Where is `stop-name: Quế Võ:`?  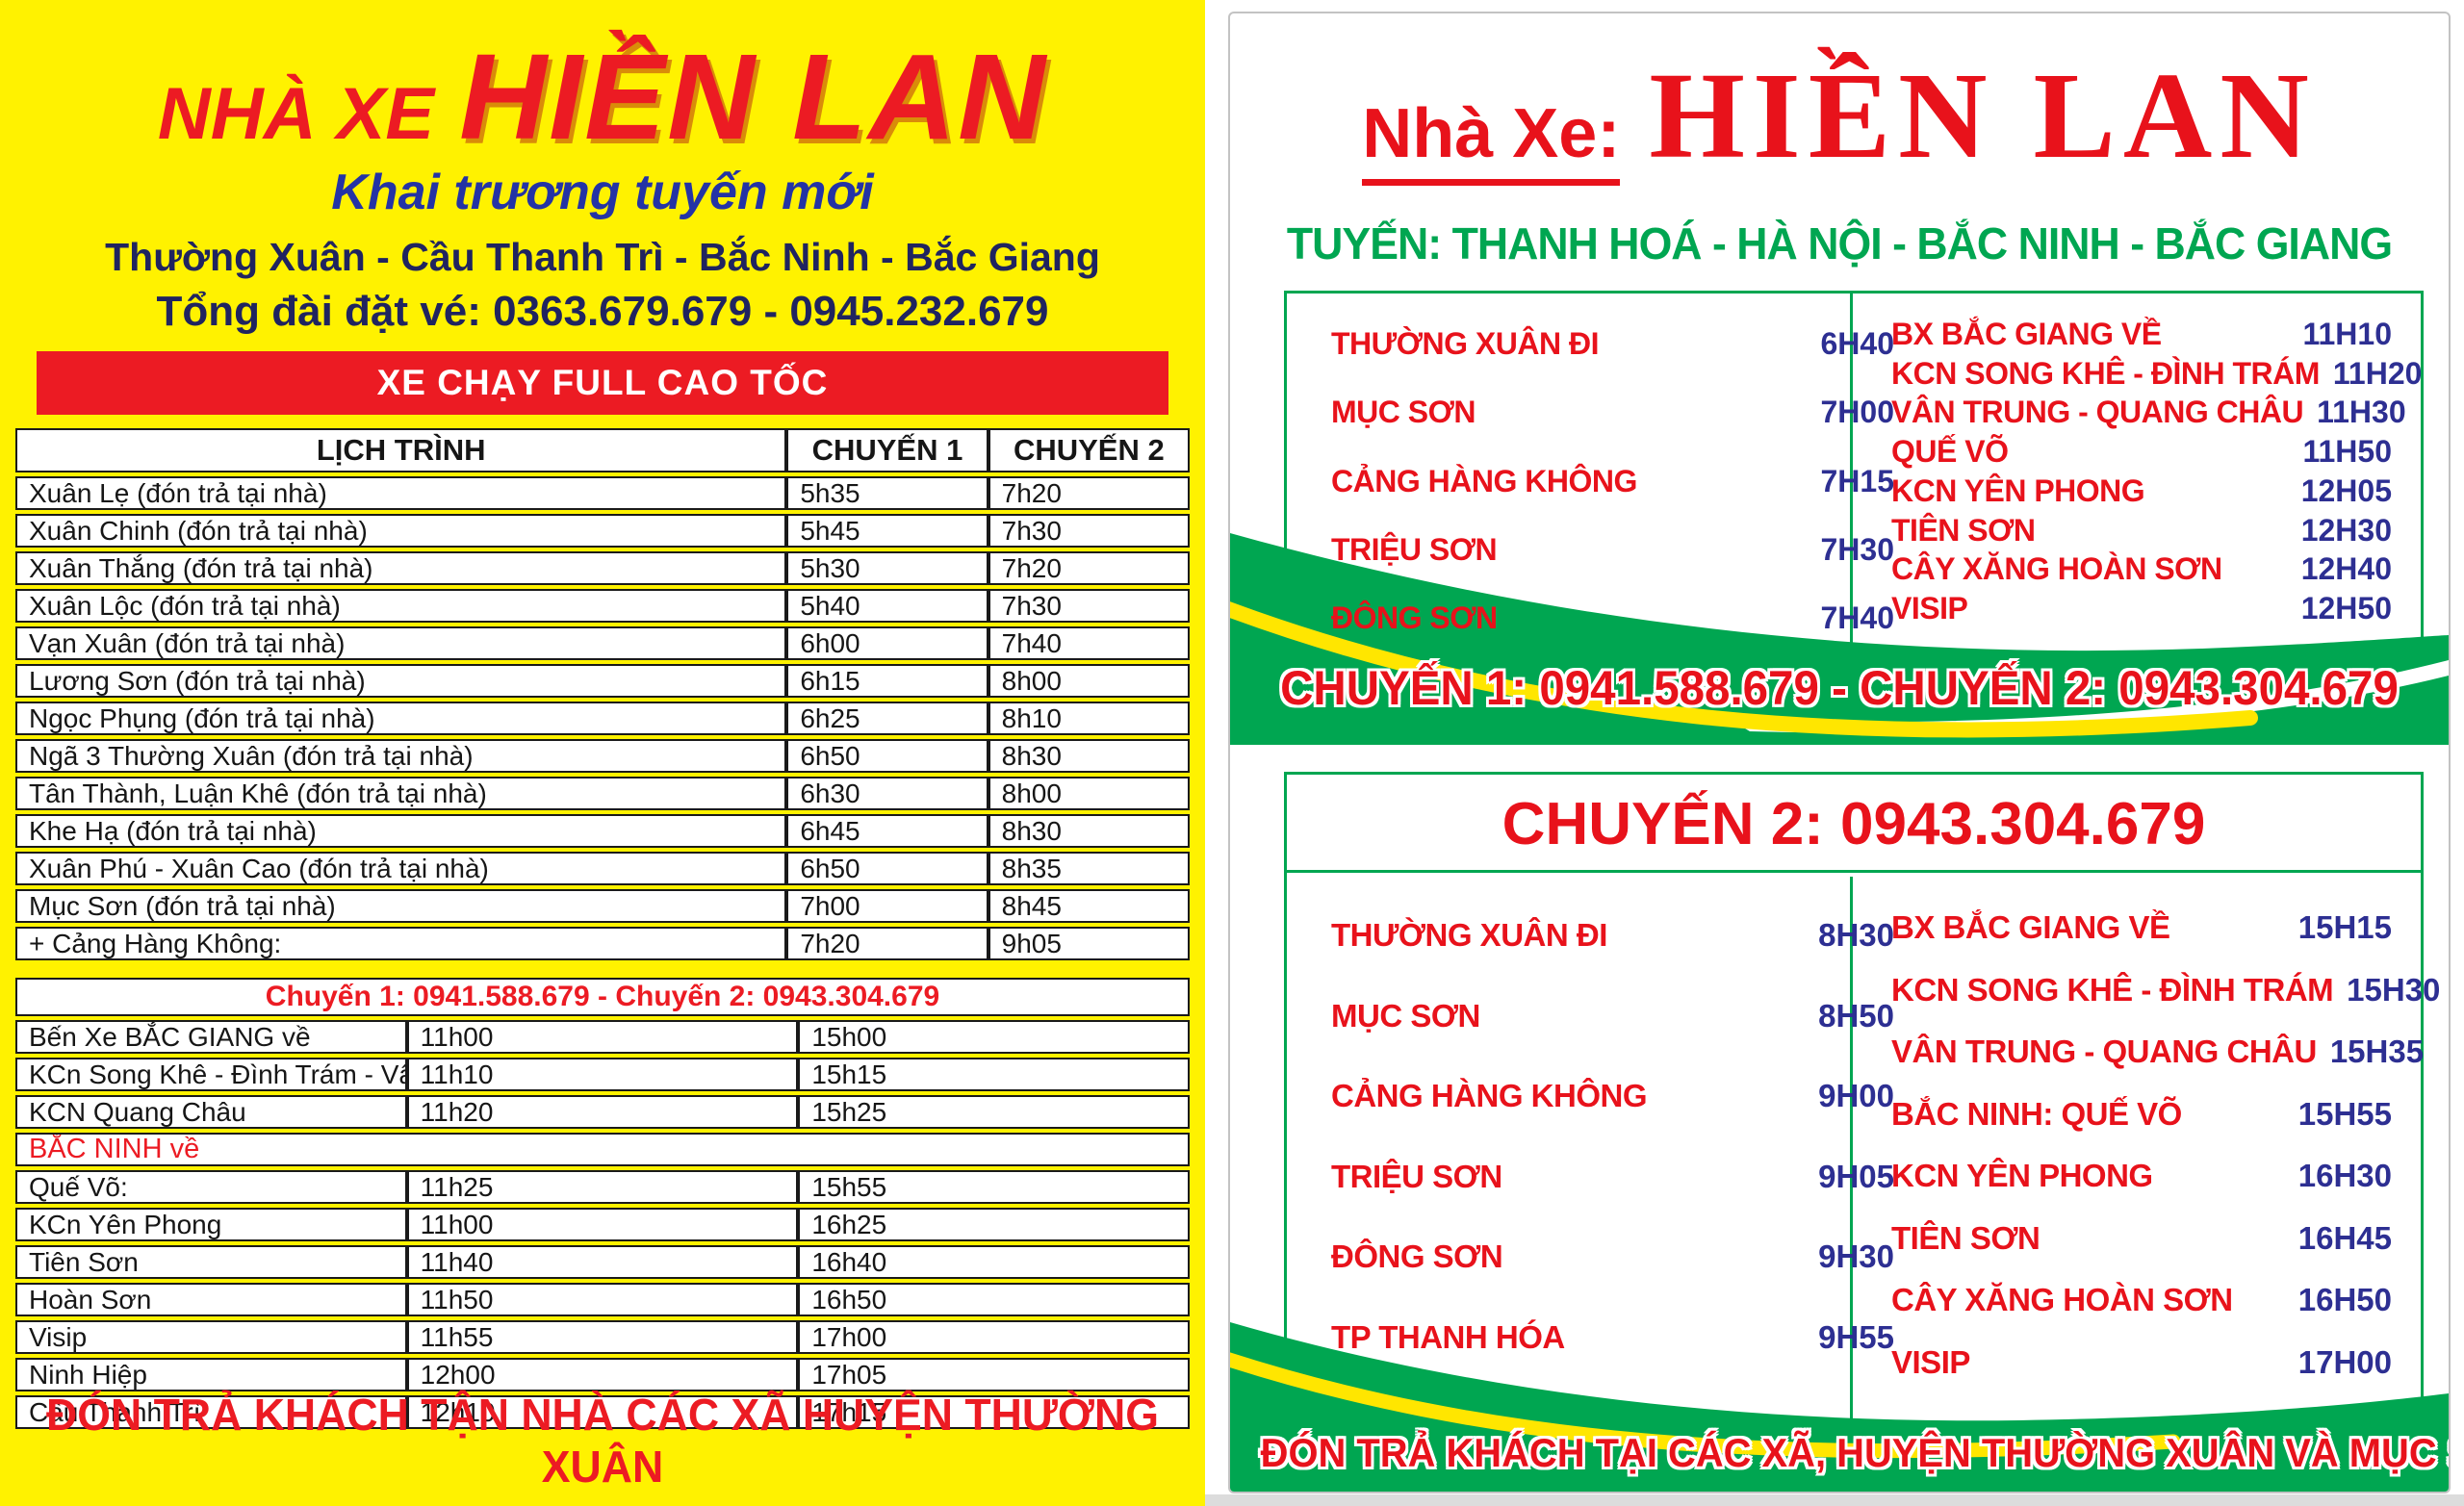 stop-name: Quế Võ: is located at coordinates (211, 1187).